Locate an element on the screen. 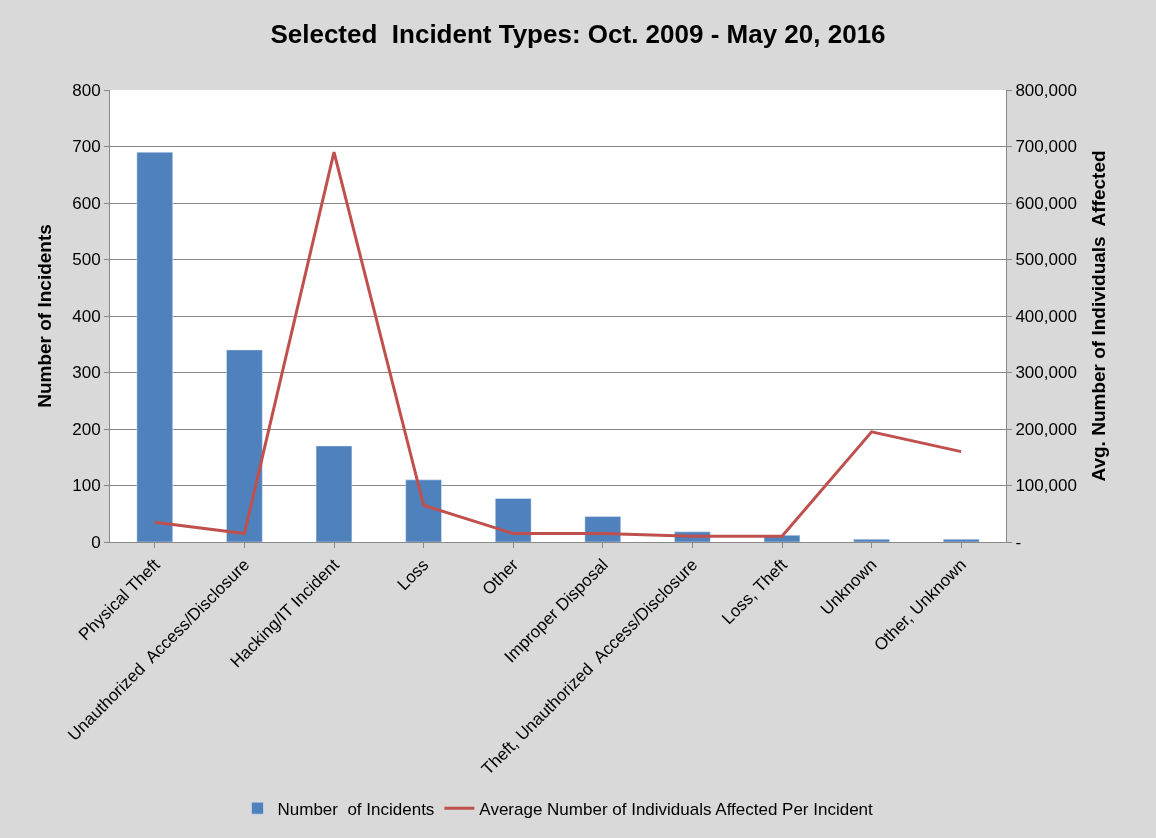  y-tick-label: 0 is located at coordinates (96, 542).